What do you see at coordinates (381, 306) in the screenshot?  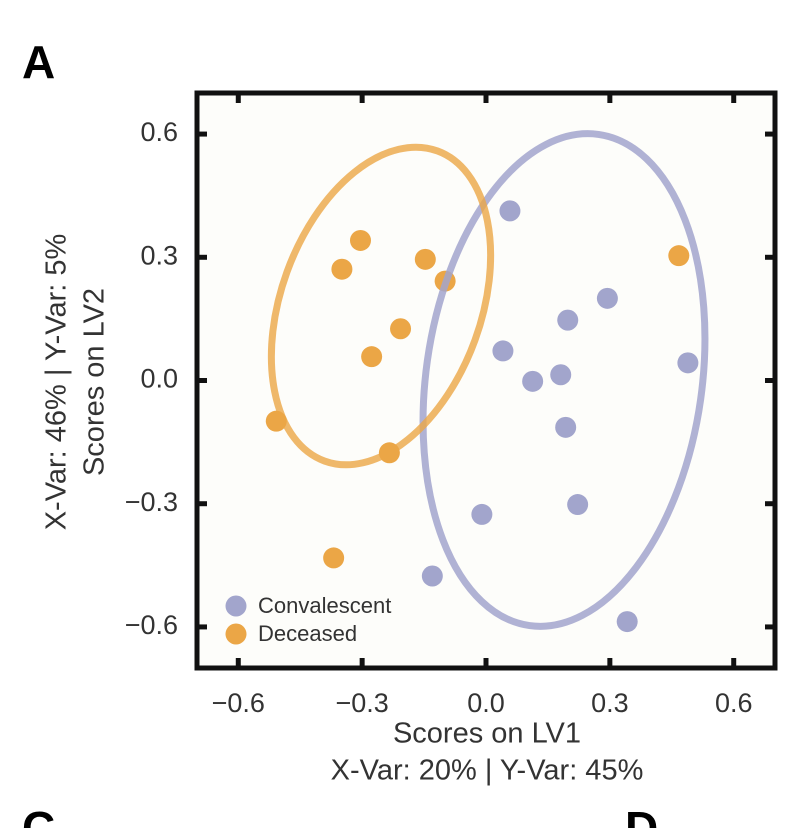 I see `confidence-ellipse` at bounding box center [381, 306].